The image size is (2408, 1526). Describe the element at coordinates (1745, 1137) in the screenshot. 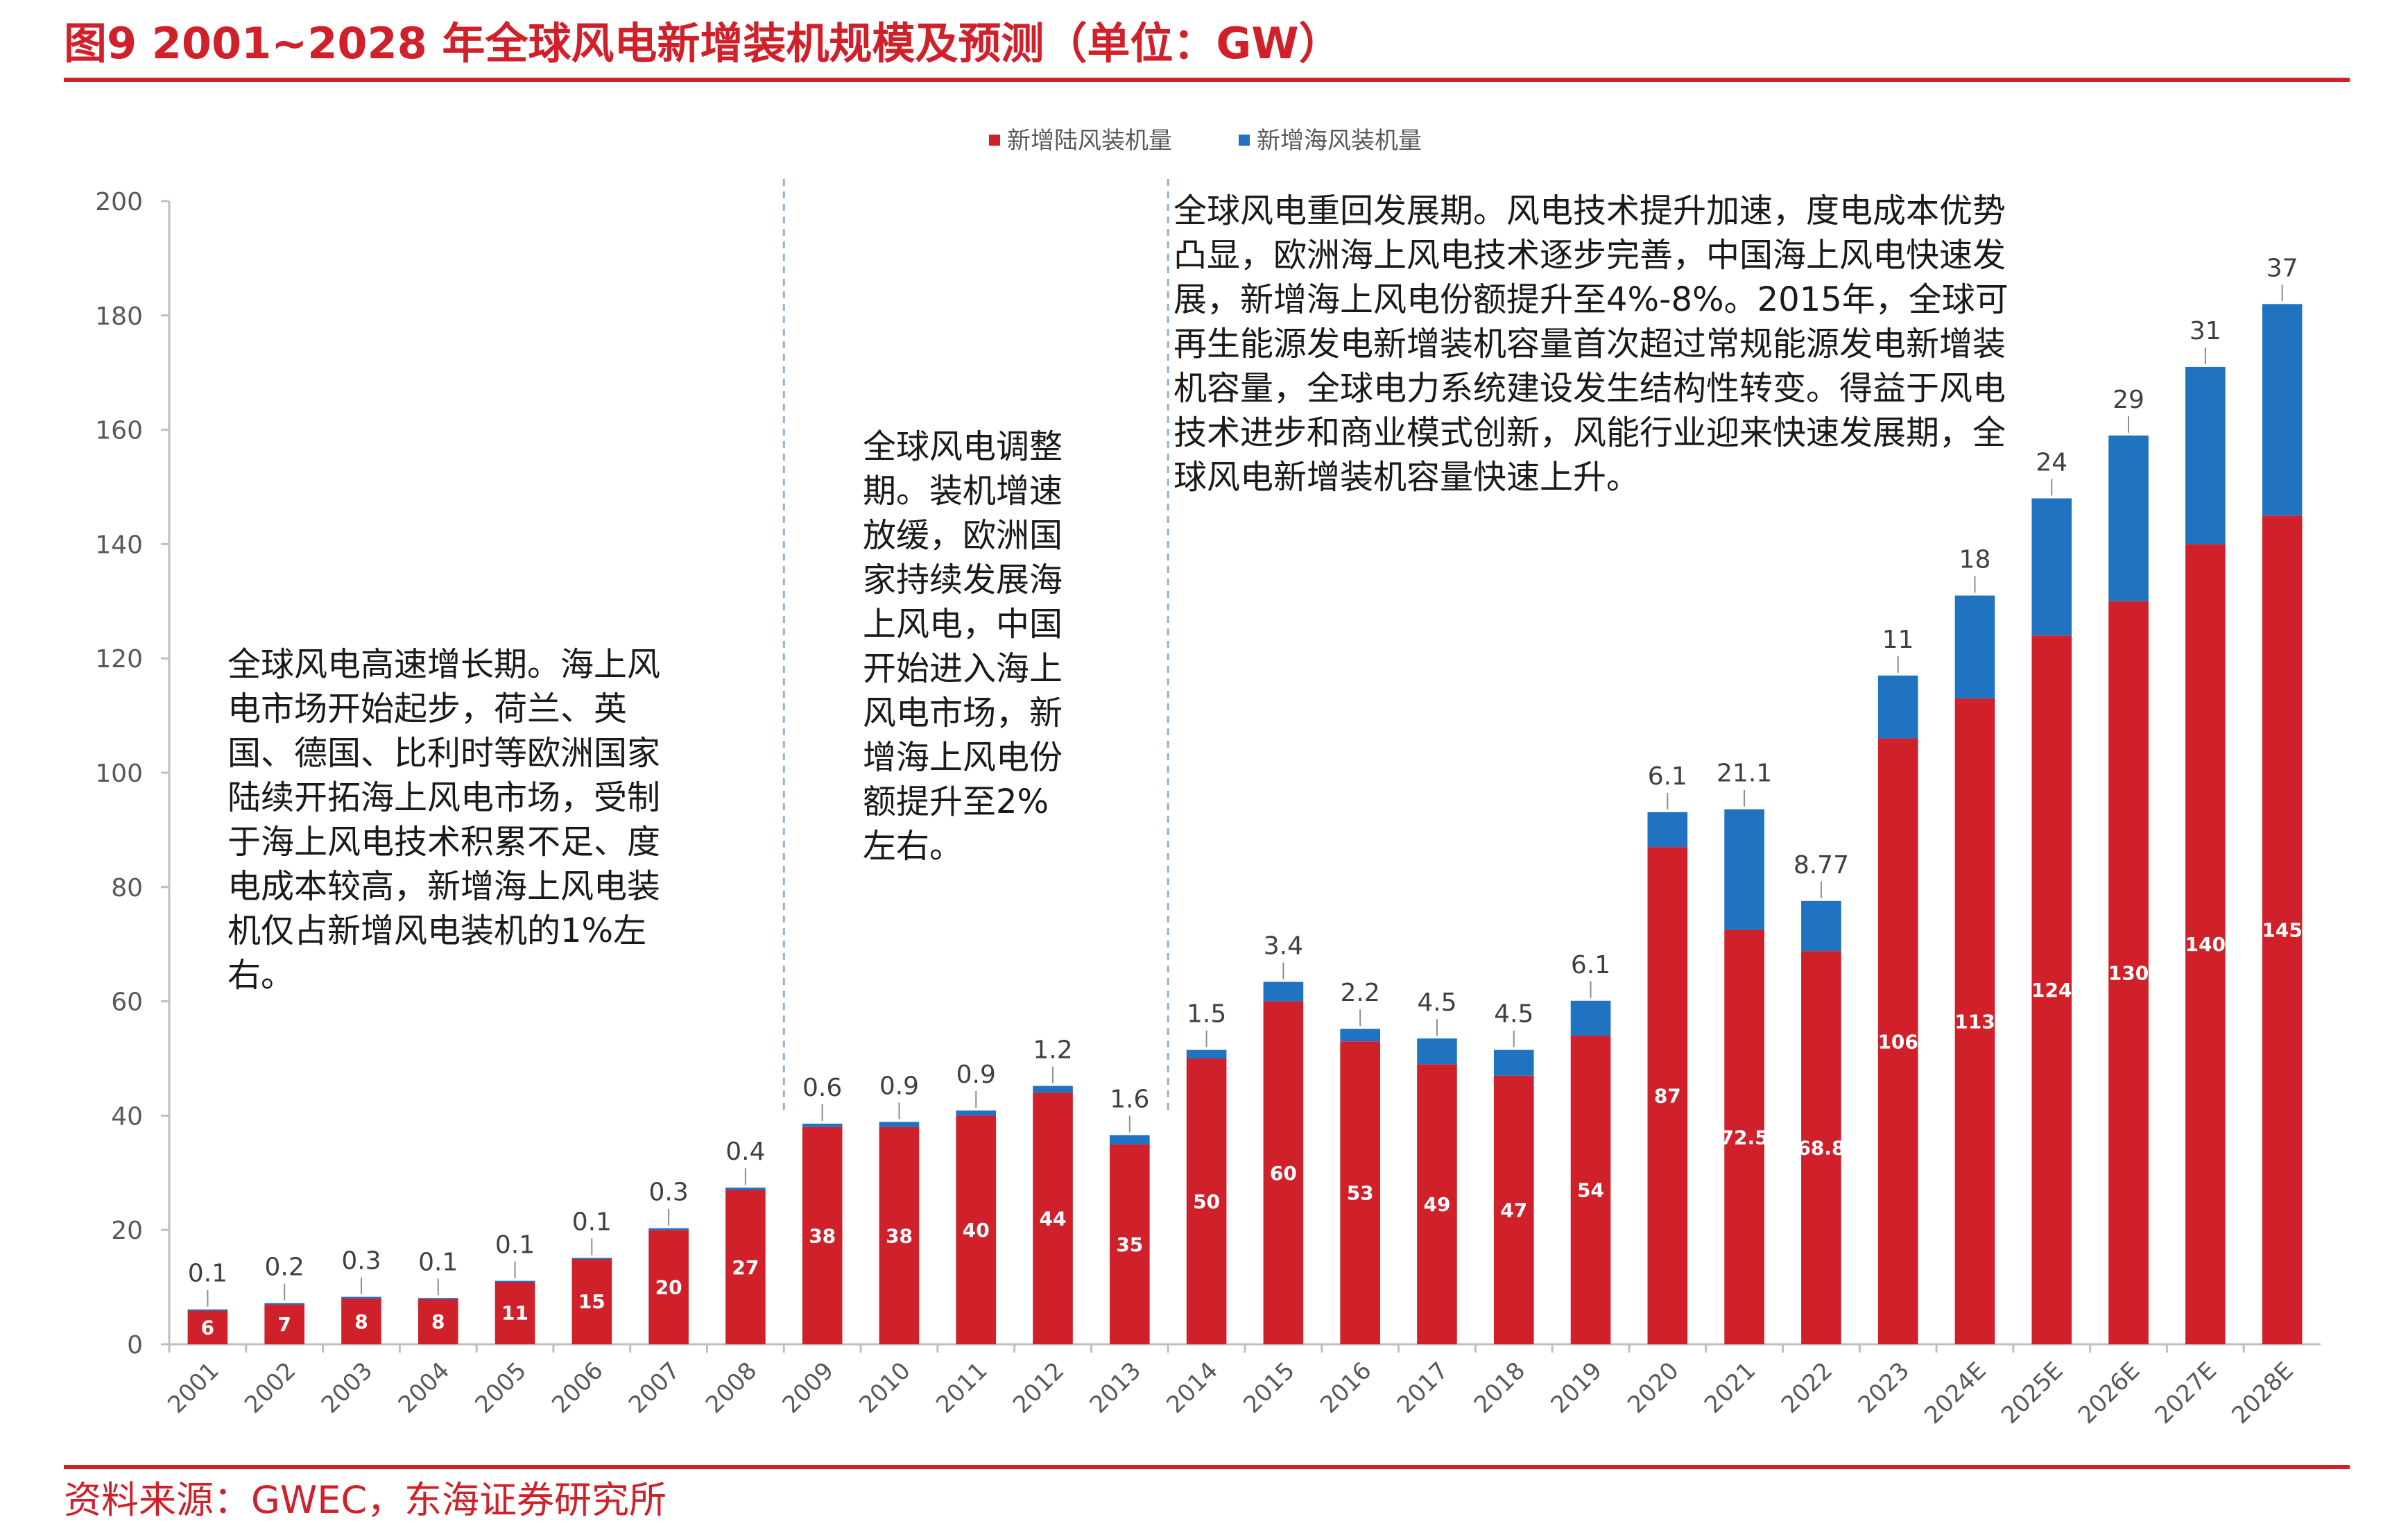

I see `data-label-onshore: 72.5` at that location.